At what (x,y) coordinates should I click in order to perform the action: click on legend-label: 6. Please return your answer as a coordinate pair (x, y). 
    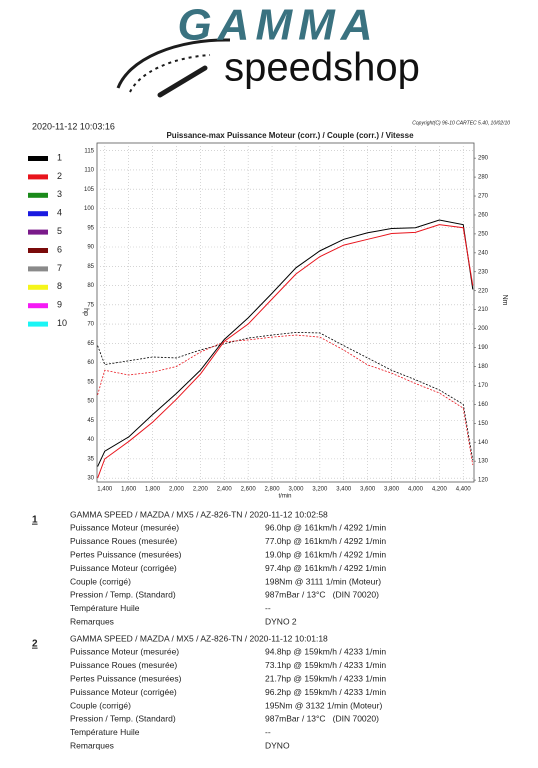
    Looking at the image, I should click on (59, 249).